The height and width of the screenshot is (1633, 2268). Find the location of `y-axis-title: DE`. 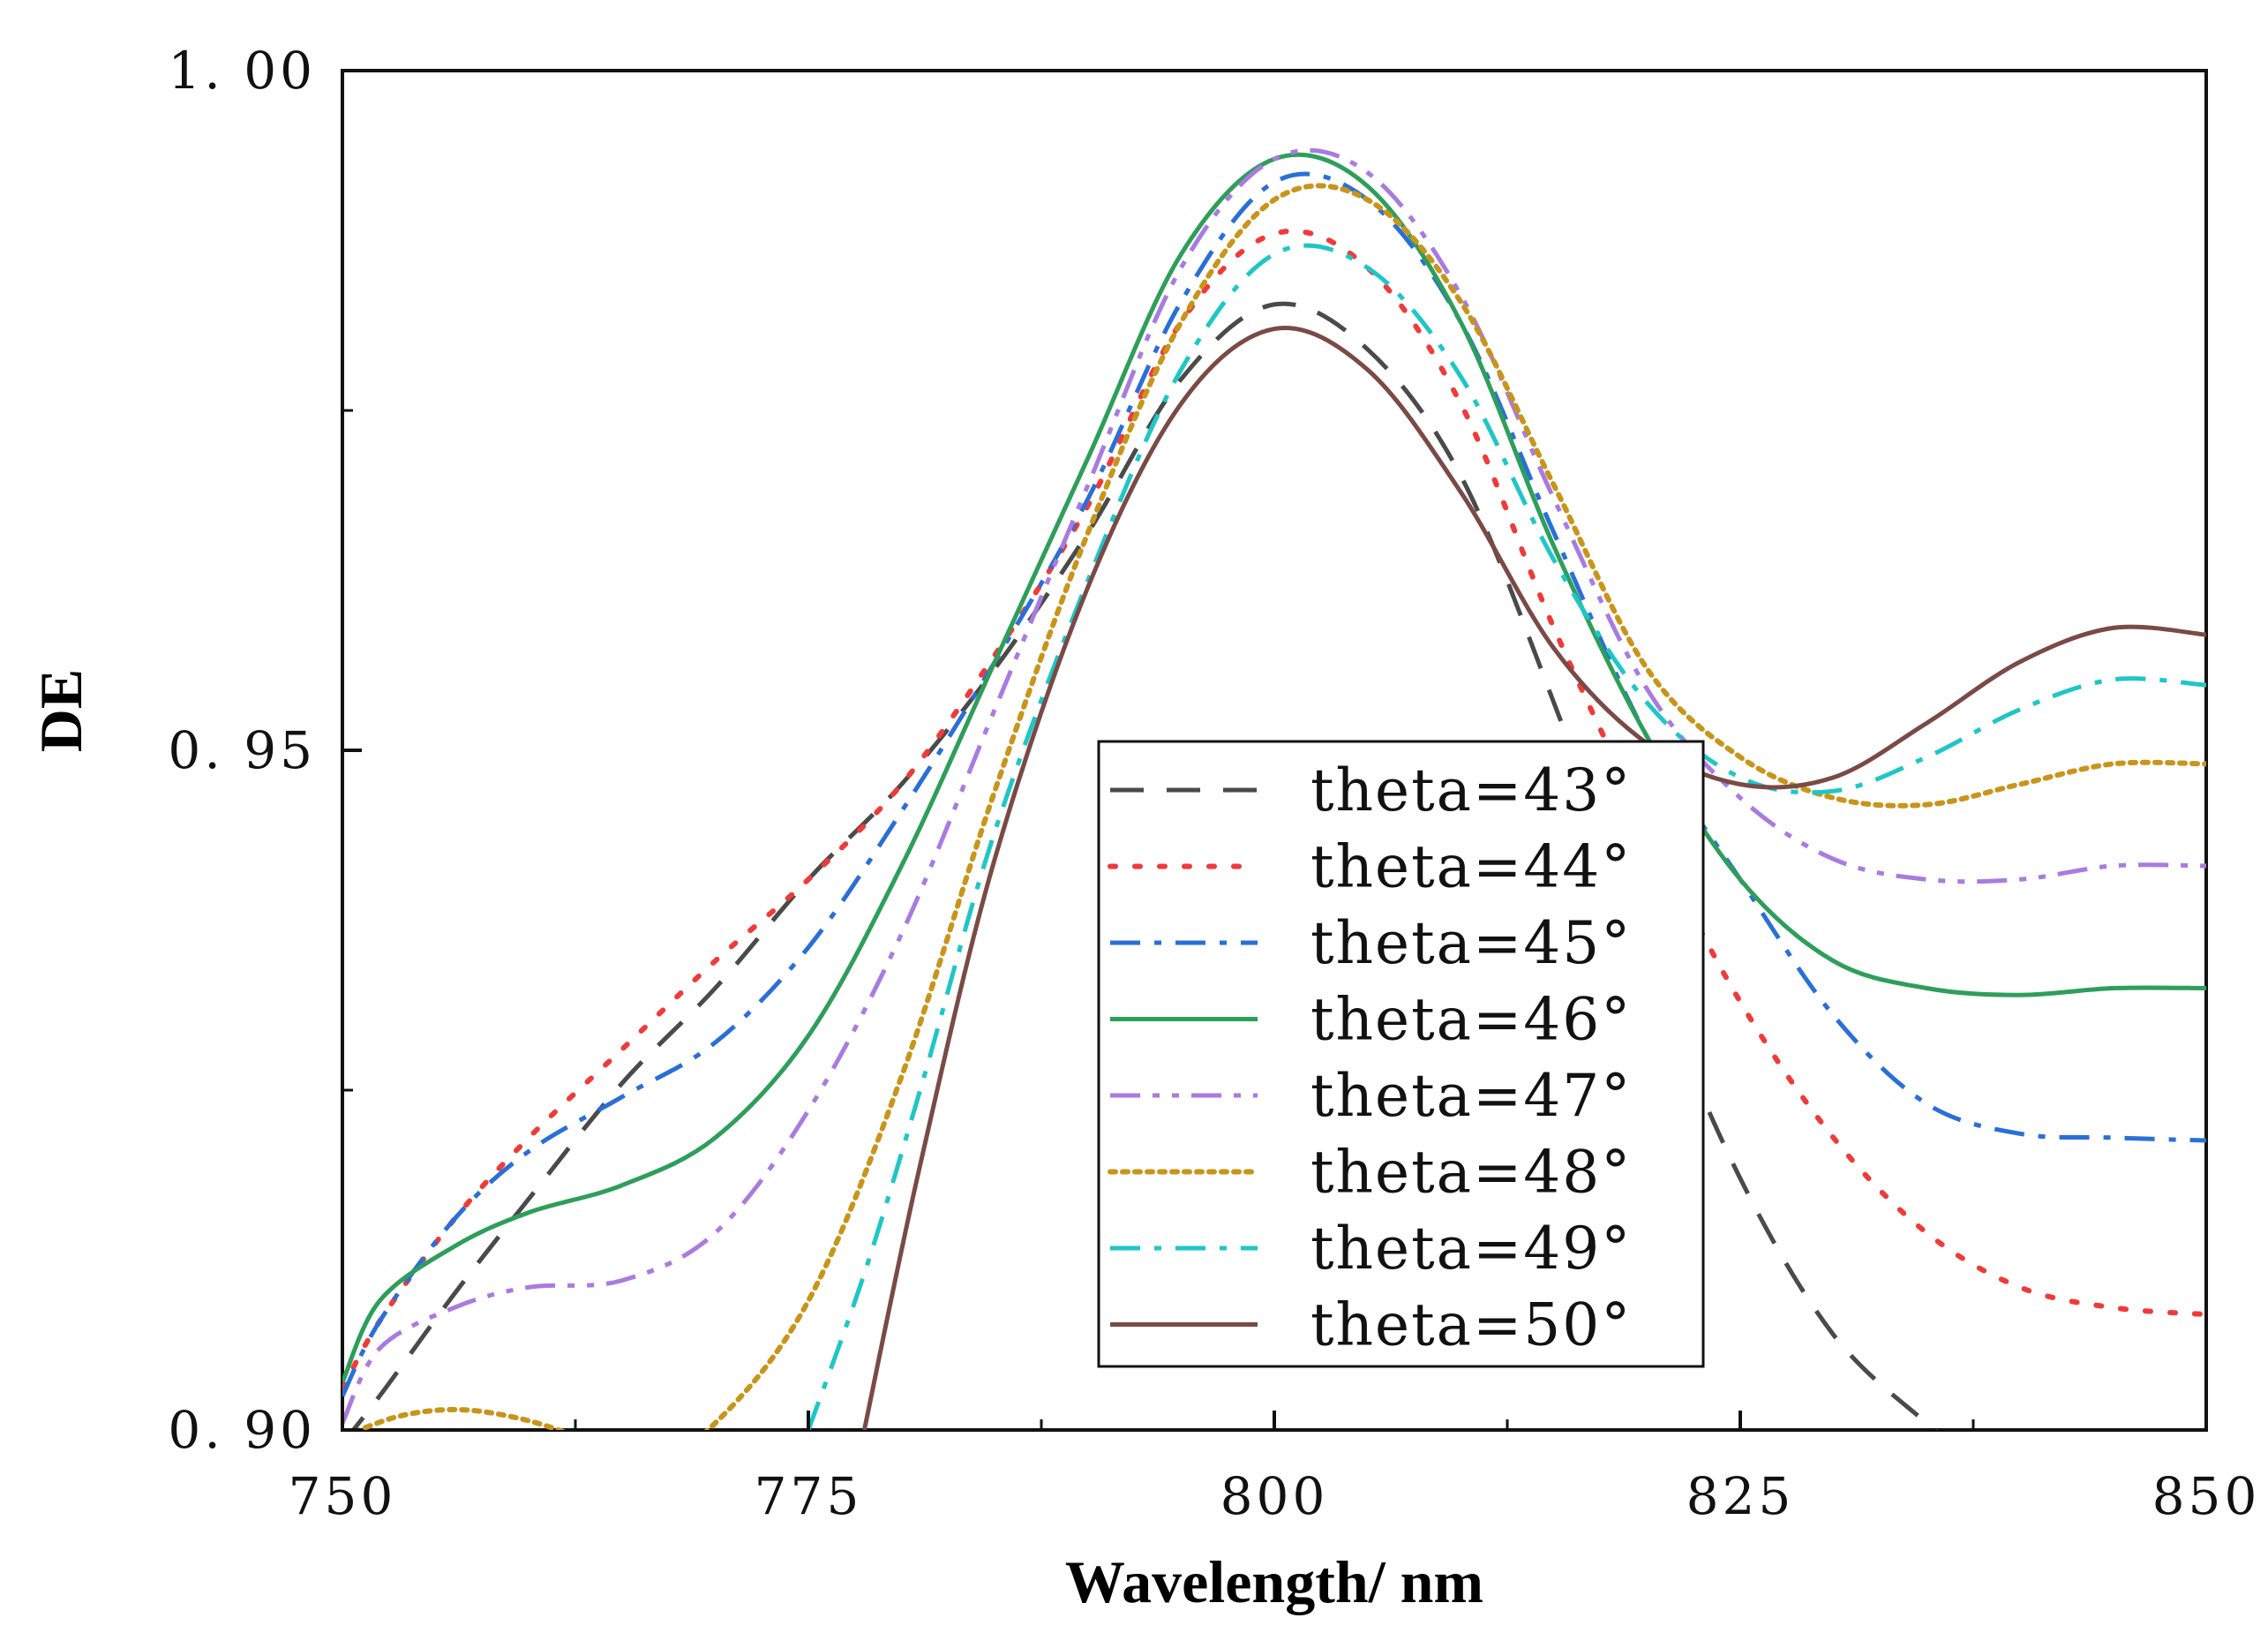

y-axis-title: DE is located at coordinates (60, 710).